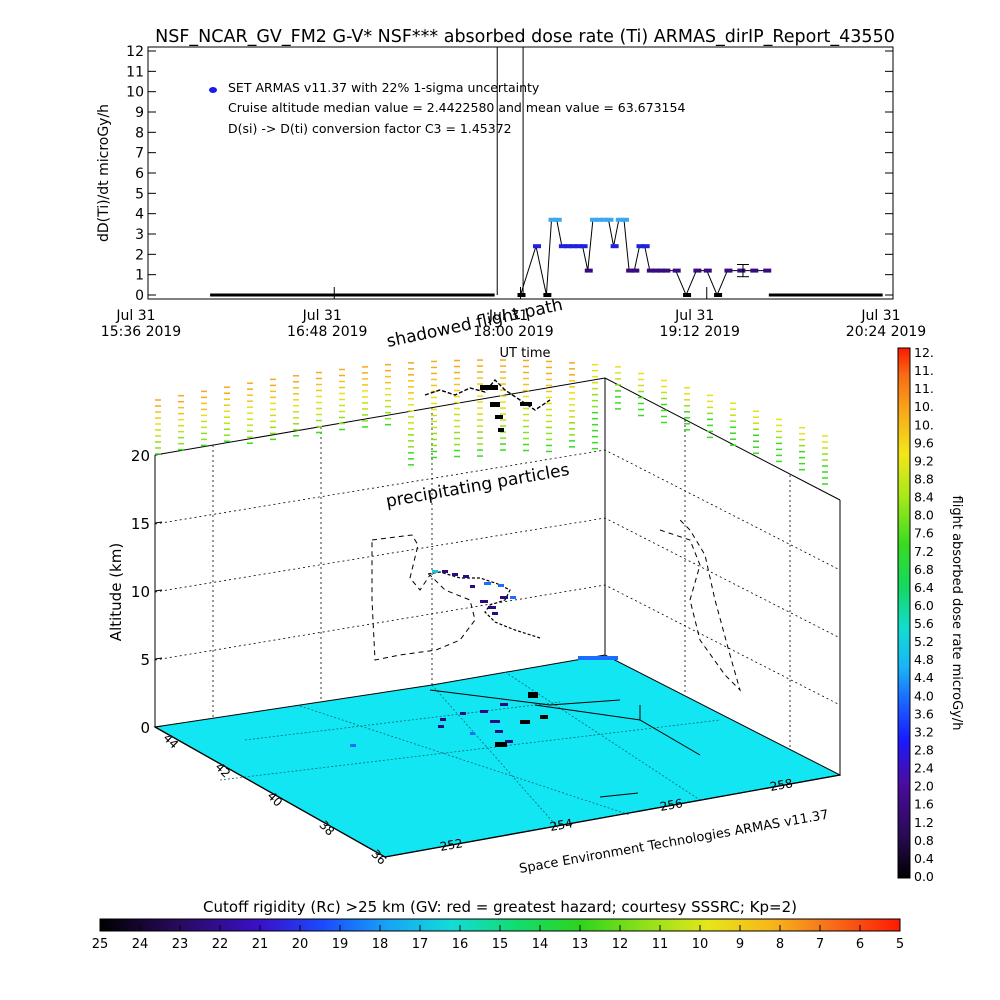 The image size is (1000, 1000). Describe the element at coordinates (924, 731) in the screenshot. I see `colorbar-tick-label: 3.2` at that location.